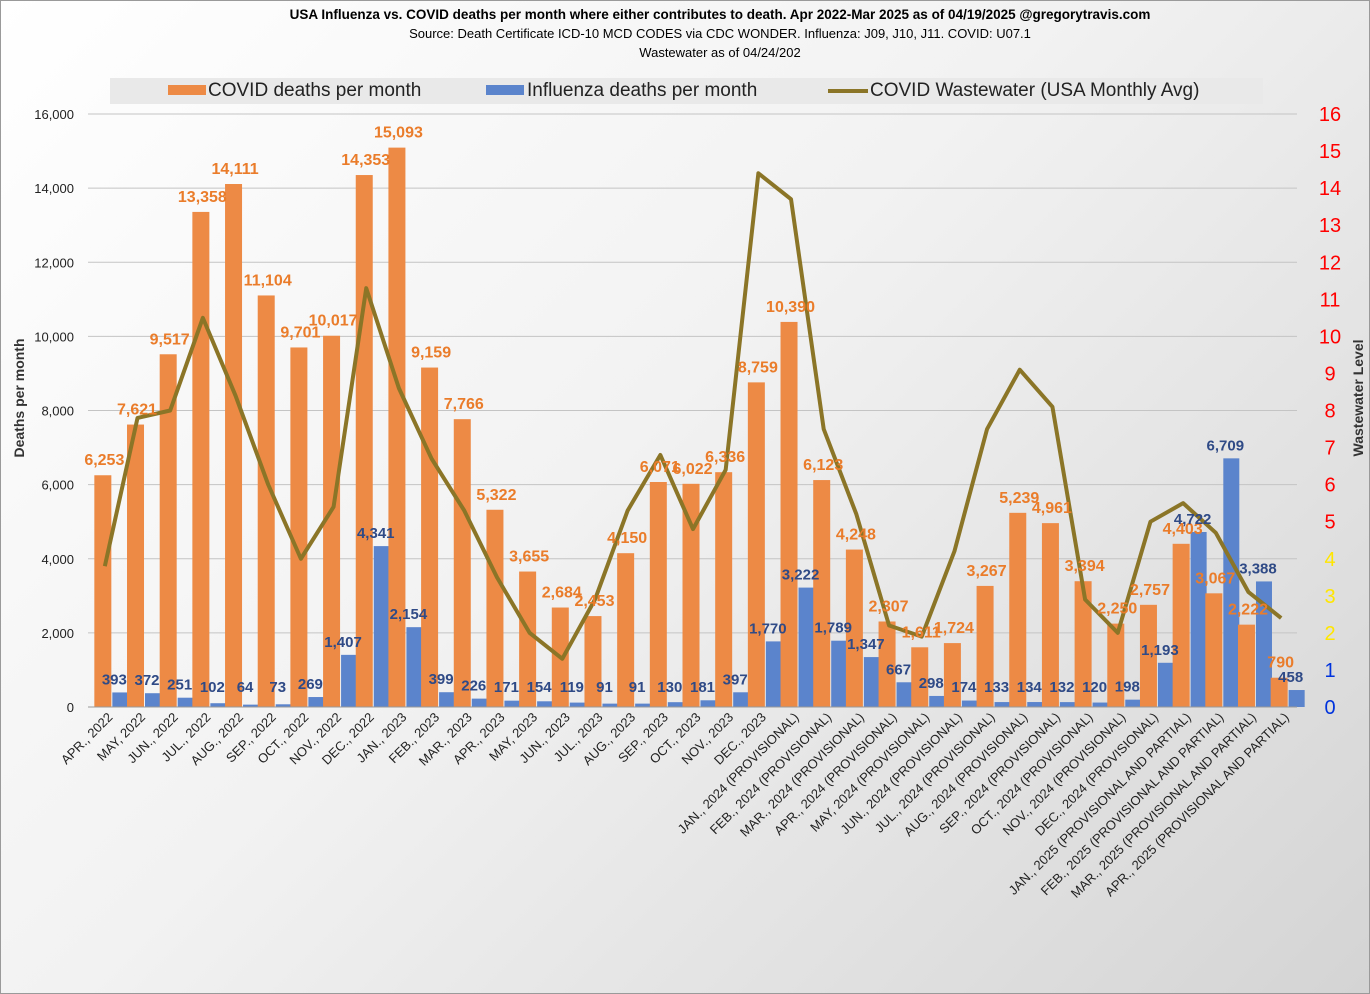 This screenshot has height=994, width=1370. What do you see at coordinates (506, 687) in the screenshot?
I see `flu-data-label: 171` at bounding box center [506, 687].